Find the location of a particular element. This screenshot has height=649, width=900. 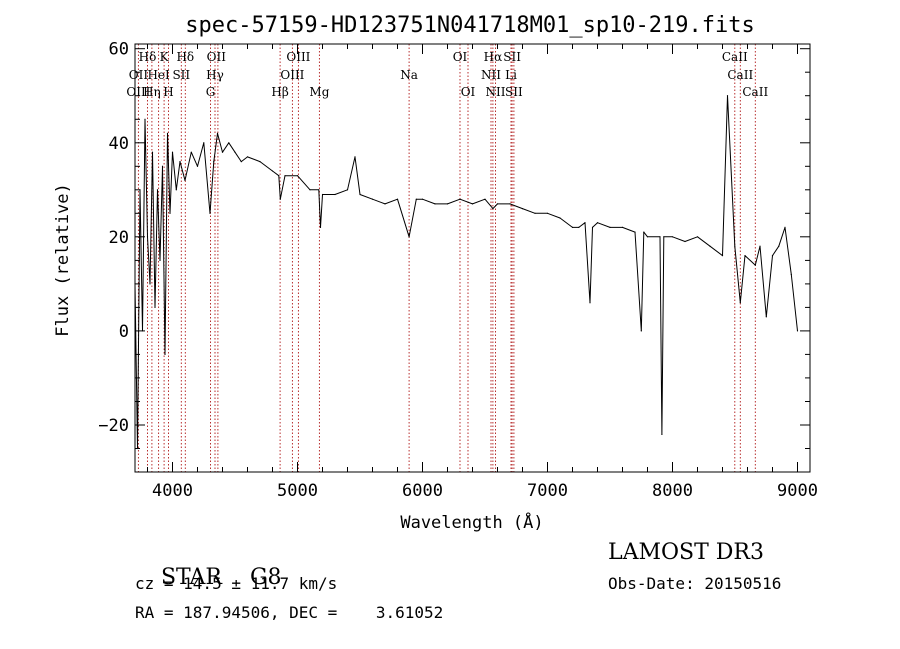

line-label-2: Hδ is located at coordinates (185, 57).